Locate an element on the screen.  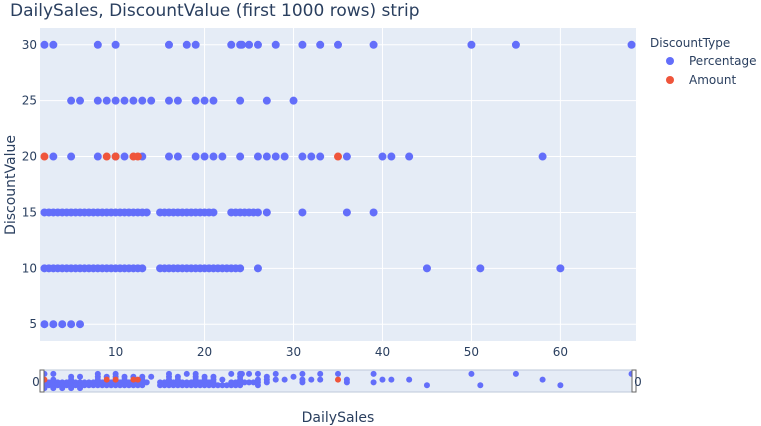
legend-item-amount: Amount is located at coordinates (701, 80).